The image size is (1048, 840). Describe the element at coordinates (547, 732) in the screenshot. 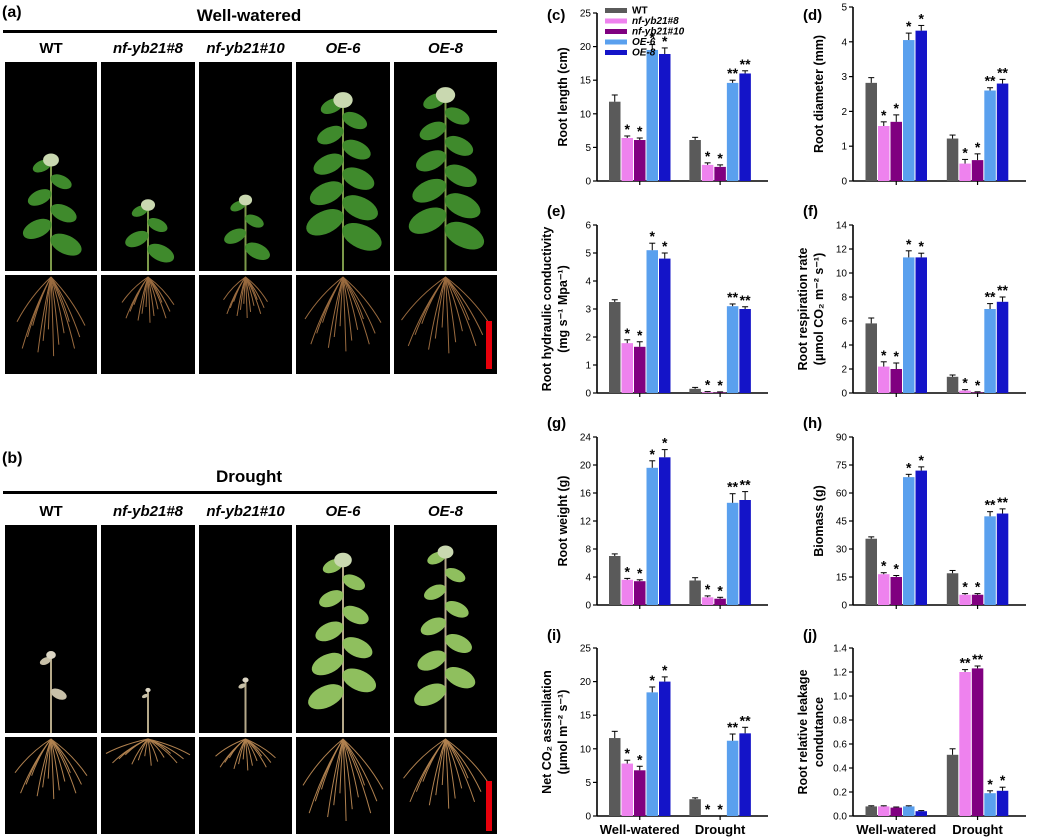

I see `y-axis-label: Net CO₂ assimilation` at that location.